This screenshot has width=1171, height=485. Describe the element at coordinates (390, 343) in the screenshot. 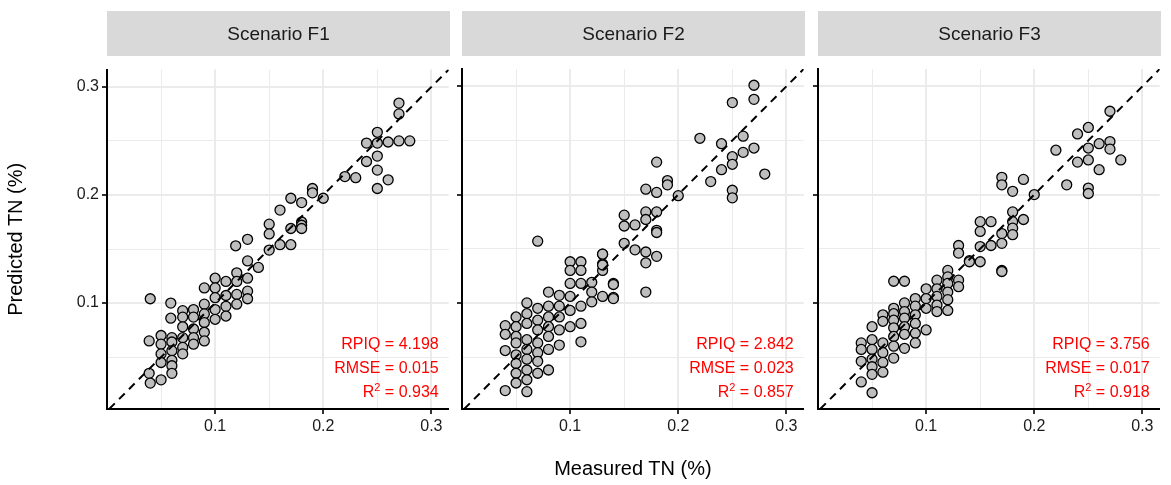

I see `annotation: RPIQ = 4.198` at that location.